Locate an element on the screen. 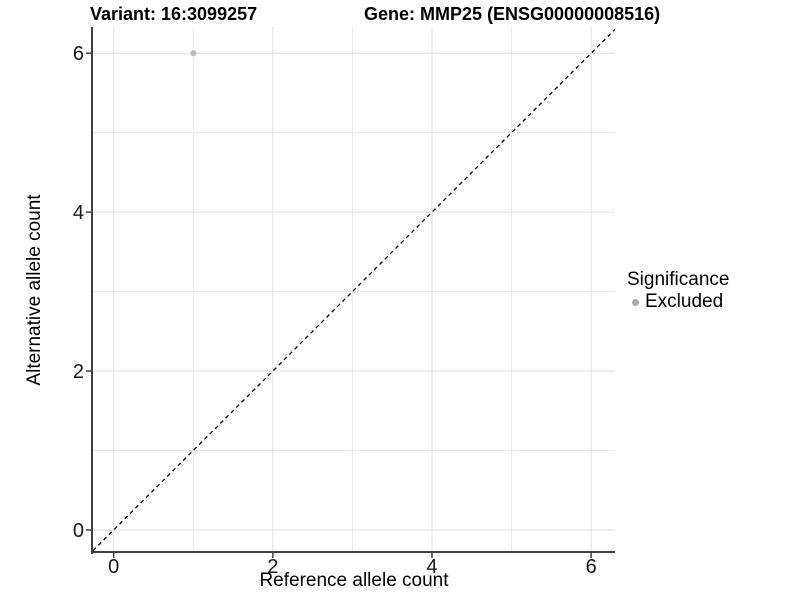 The image size is (800, 600). x-tick-label: 4 is located at coordinates (431, 567).